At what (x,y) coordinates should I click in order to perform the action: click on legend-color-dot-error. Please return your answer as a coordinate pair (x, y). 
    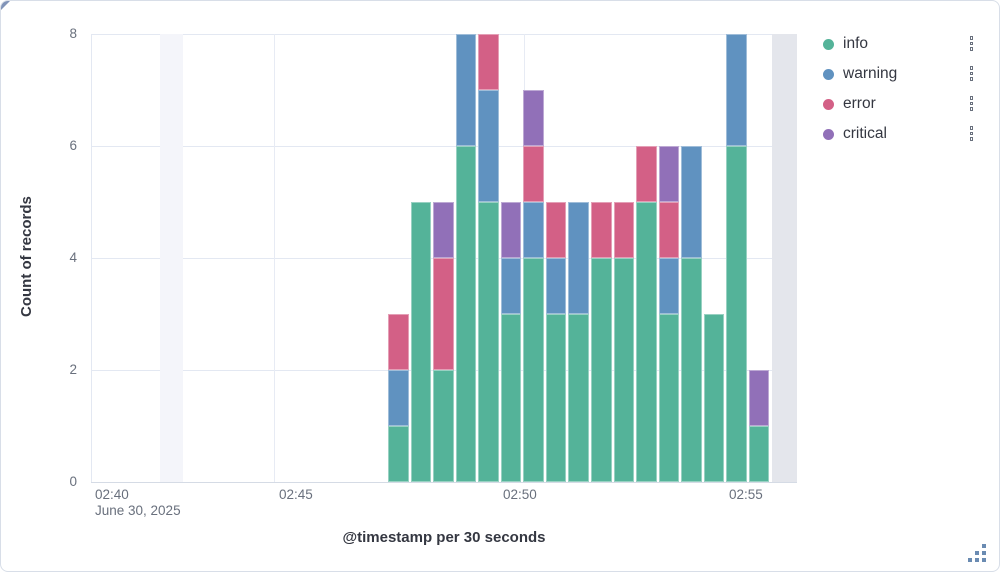
    Looking at the image, I should click on (828, 104).